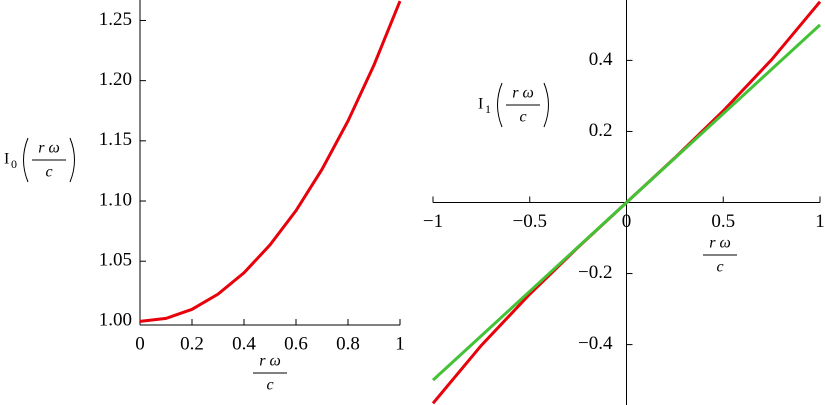 This screenshot has width=825, height=405. What do you see at coordinates (115, 260) in the screenshot?
I see `y-tick-label: 1.05` at bounding box center [115, 260].